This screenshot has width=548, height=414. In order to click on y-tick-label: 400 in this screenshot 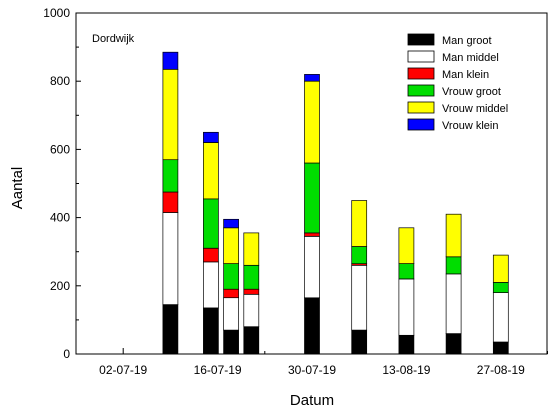, I will do `click(60, 218)`.